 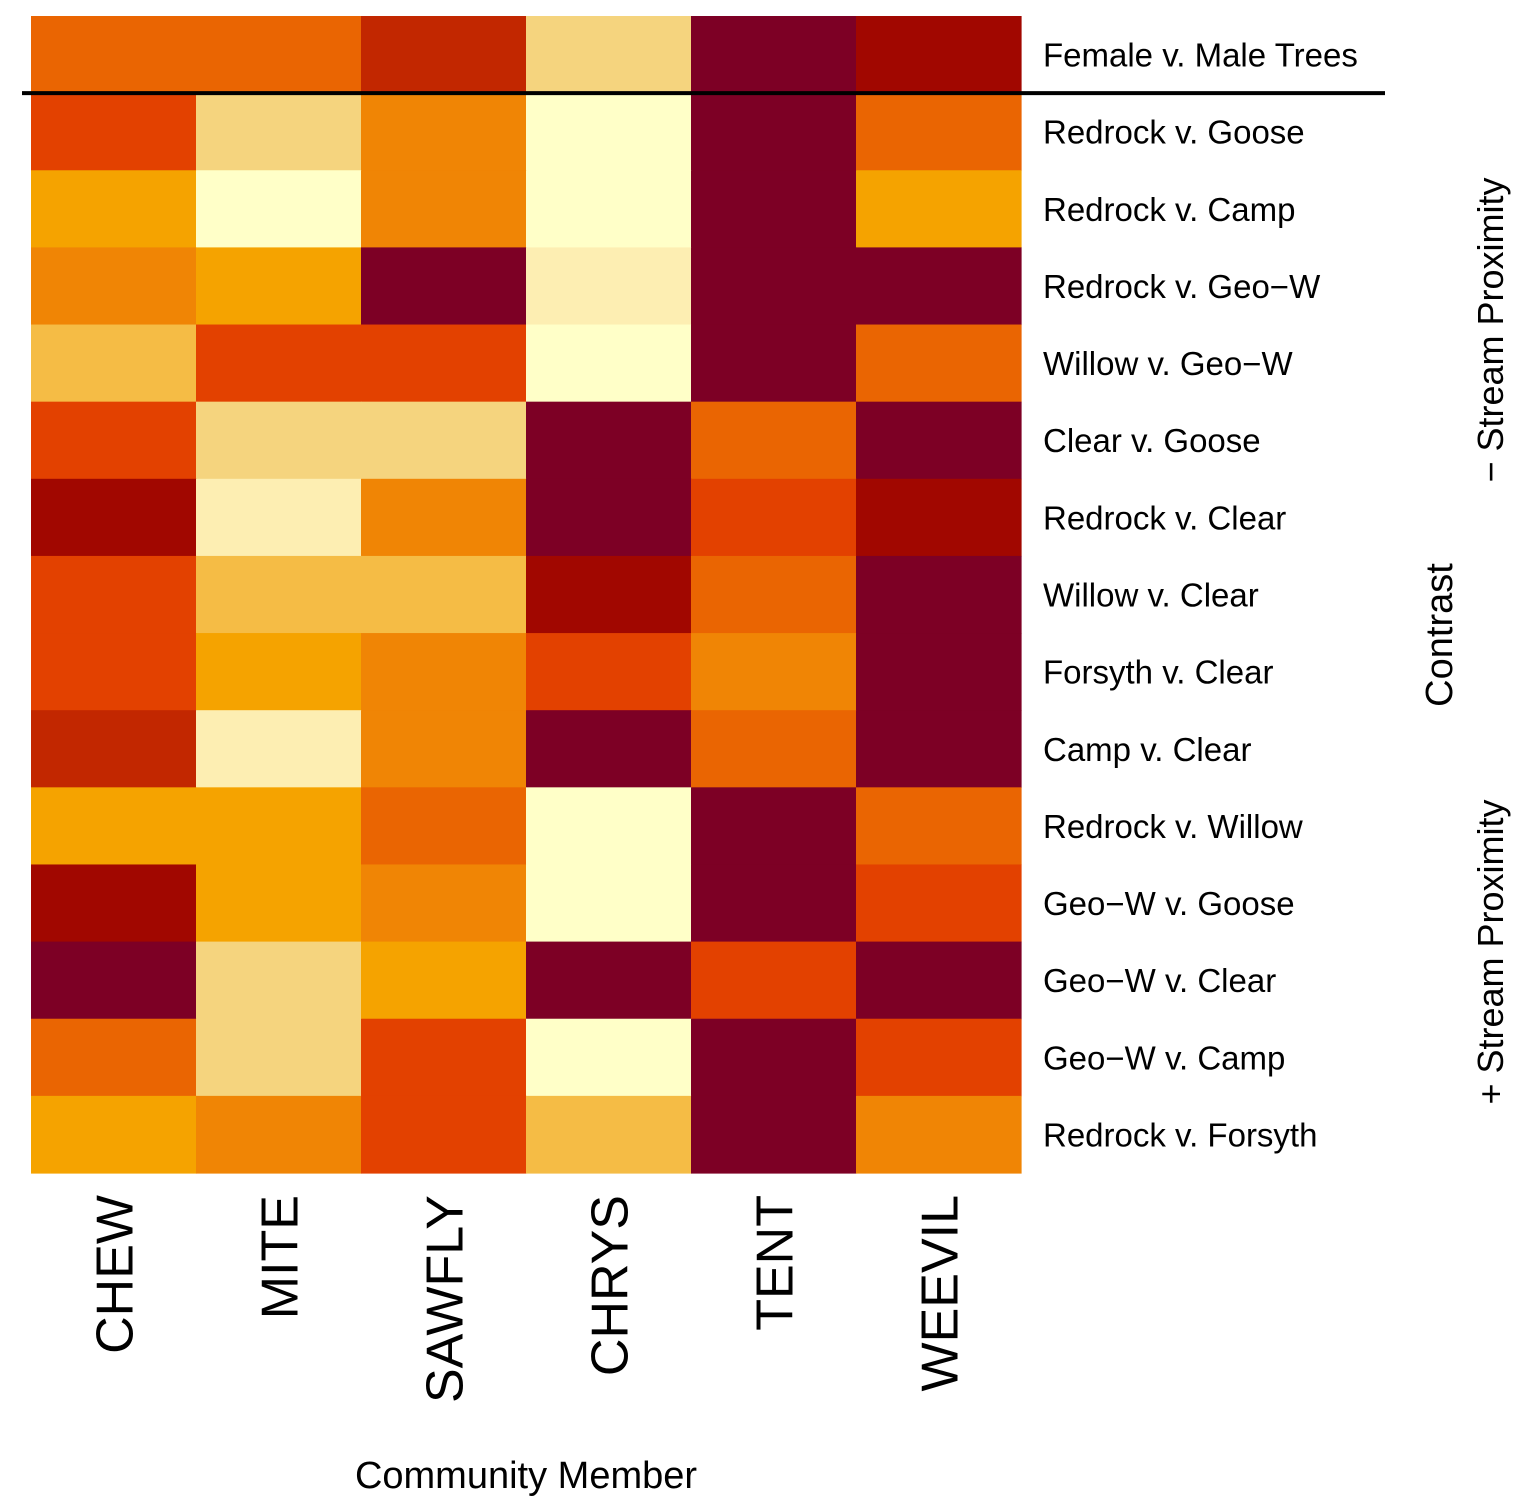 What do you see at coordinates (1147, 749) in the screenshot?
I see `row-label: Camp v. Clear` at bounding box center [1147, 749].